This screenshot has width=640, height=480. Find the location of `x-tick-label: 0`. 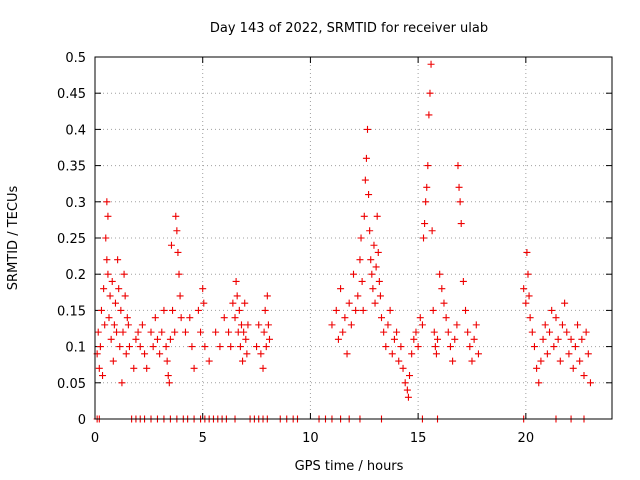

x-tick-label: 0 is located at coordinates (95, 438).